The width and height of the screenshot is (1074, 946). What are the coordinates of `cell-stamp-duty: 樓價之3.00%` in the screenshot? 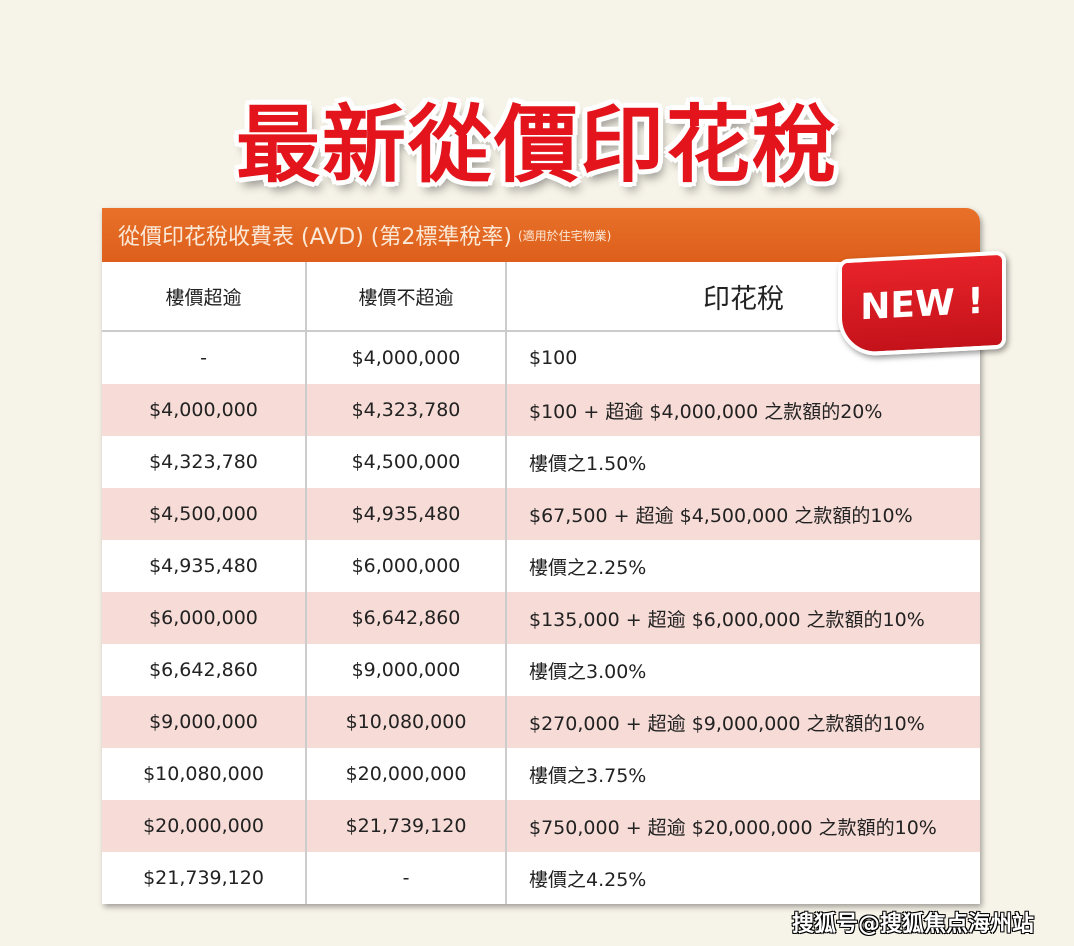 It's located at (588, 671).